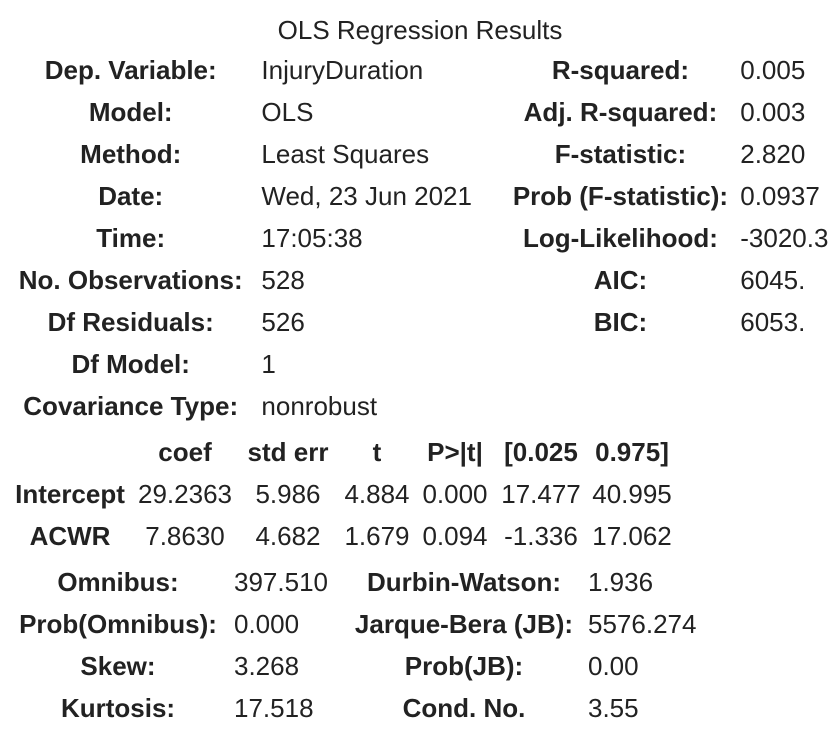 The width and height of the screenshot is (840, 756). I want to click on summary-value: OLS, so click(287, 112).